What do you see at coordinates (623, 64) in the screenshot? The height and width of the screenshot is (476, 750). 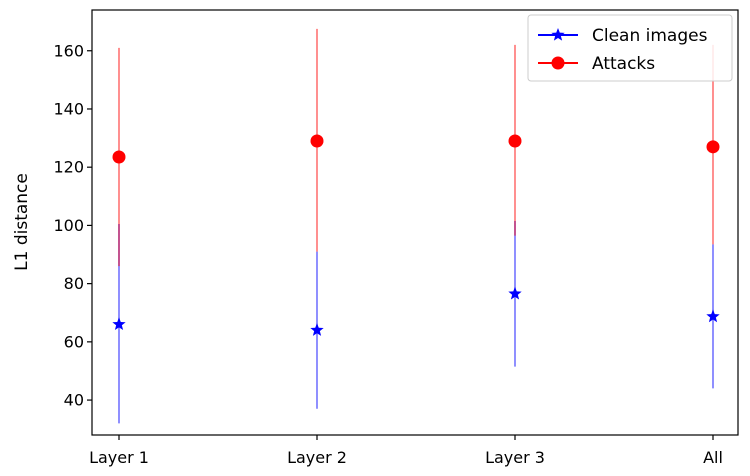 I see `legend-label: Attacks` at bounding box center [623, 64].